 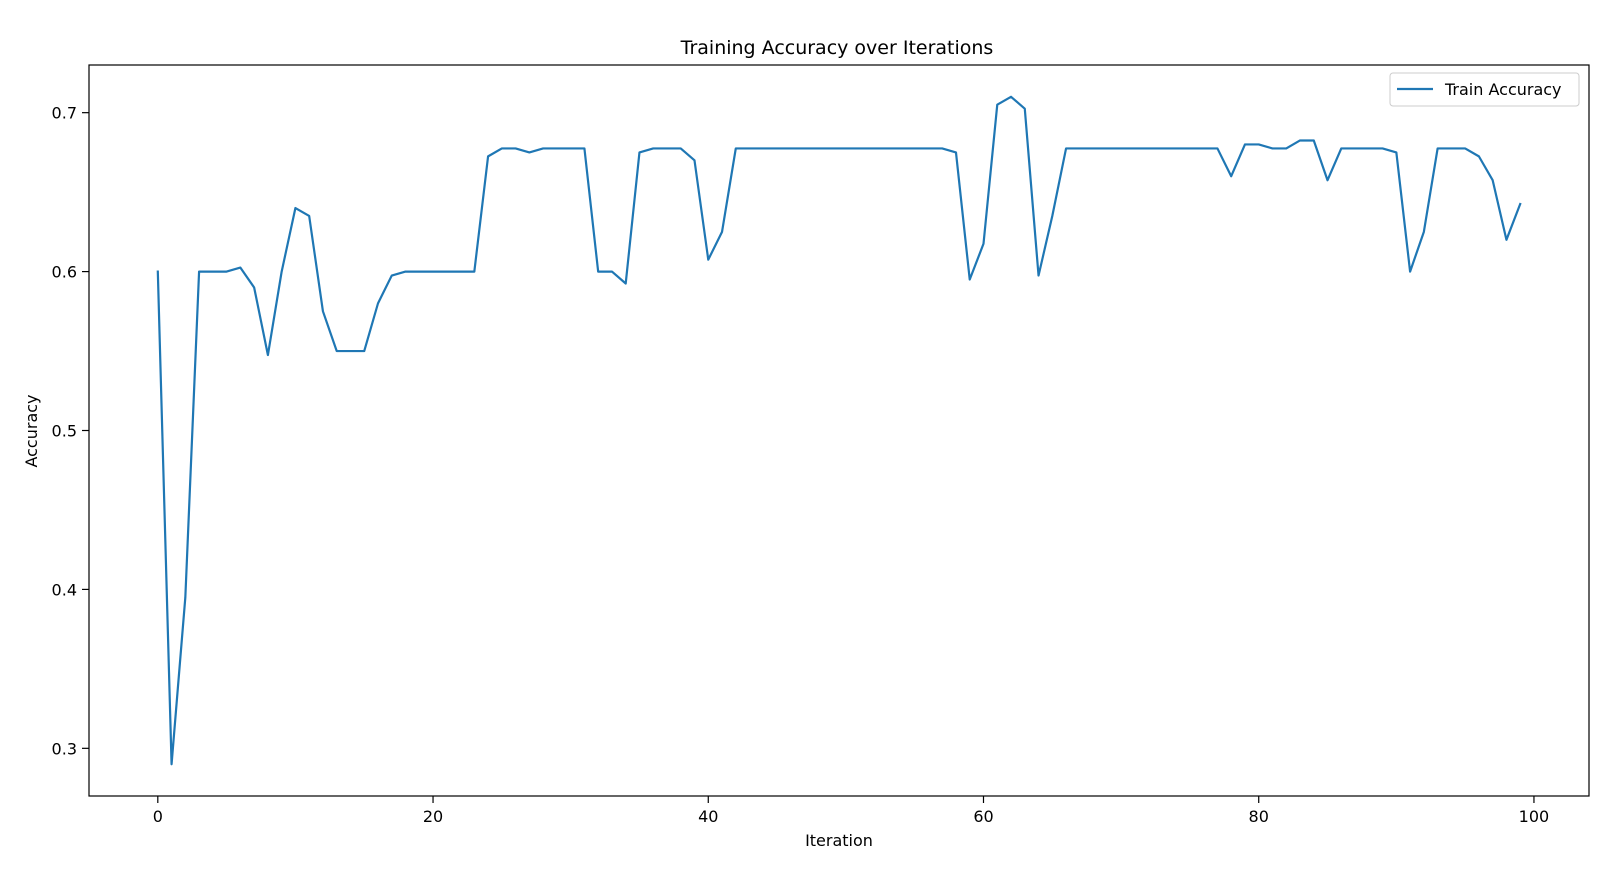 What do you see at coordinates (64, 113) in the screenshot?
I see `y-tick-label: 0.7` at bounding box center [64, 113].